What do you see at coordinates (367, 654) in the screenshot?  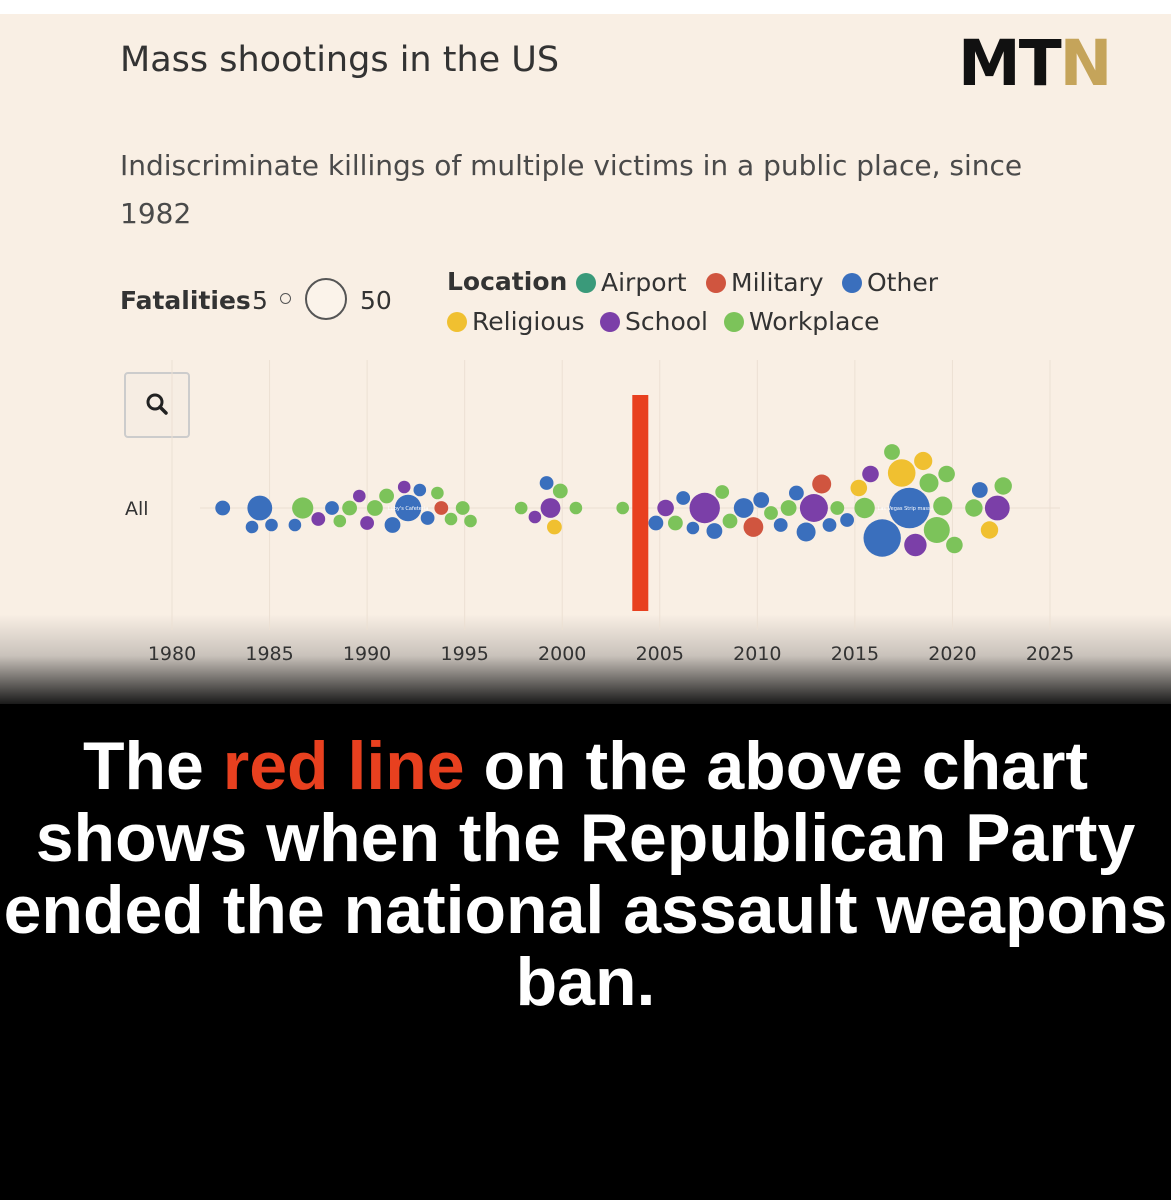 I see `x-tick-label: 1990` at bounding box center [367, 654].